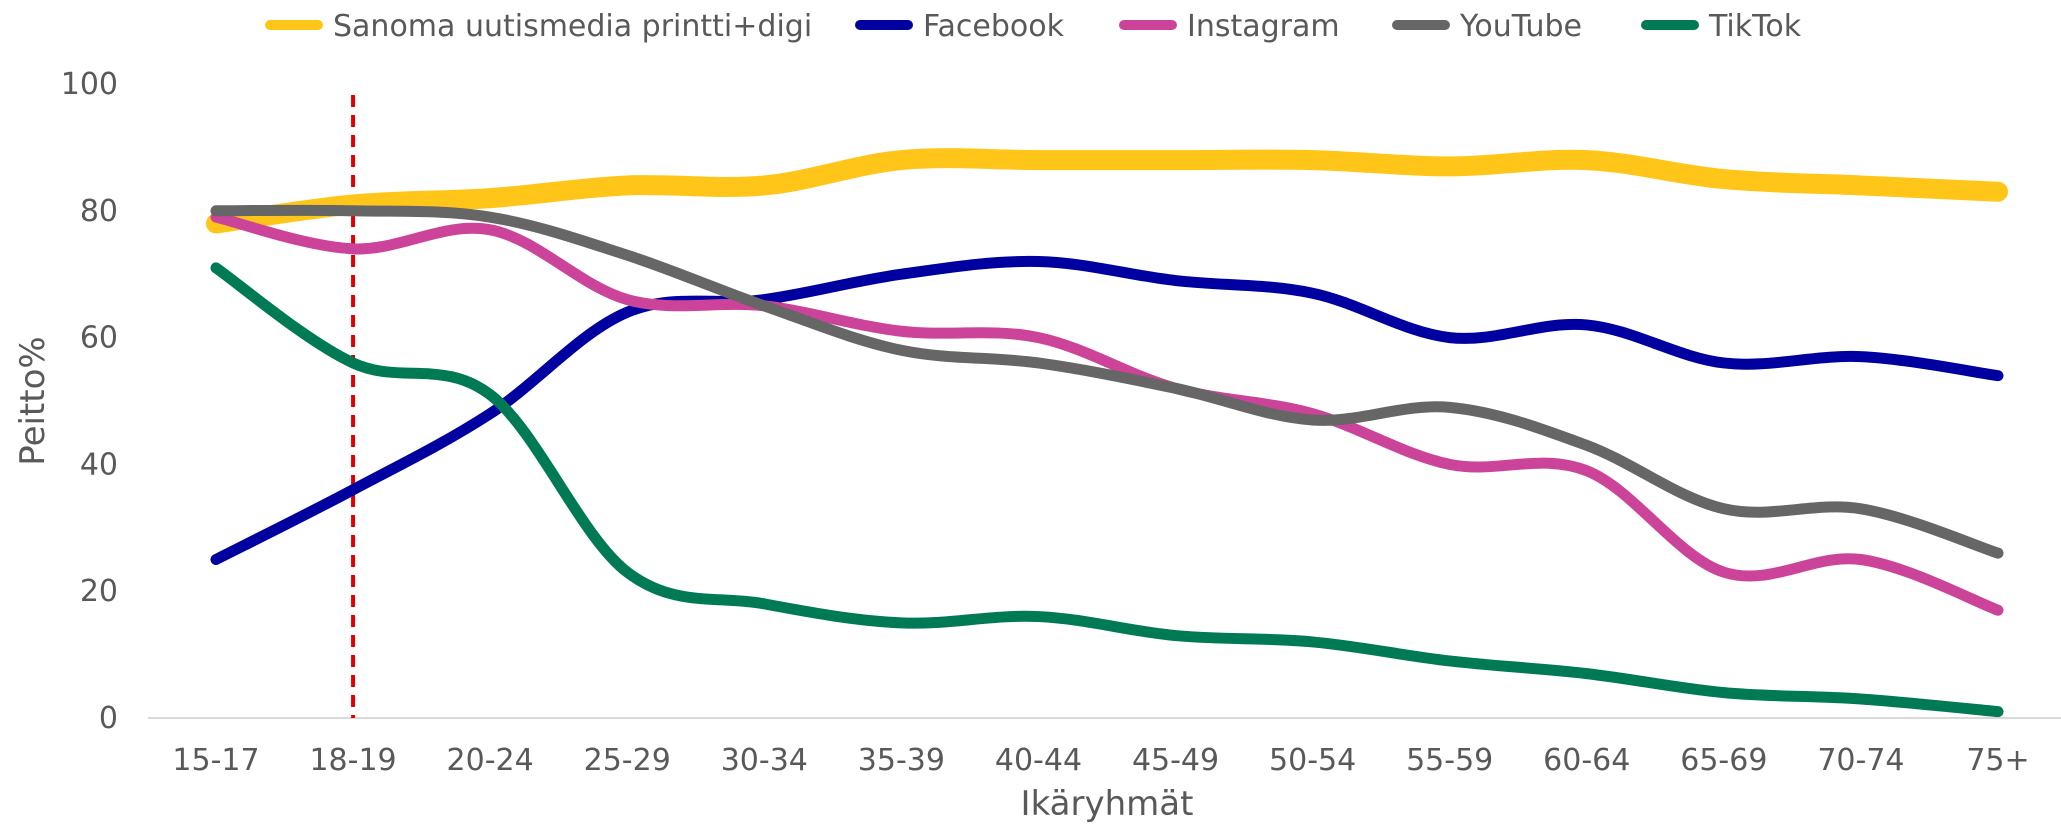 The height and width of the screenshot is (825, 2061). I want to click on x-tick-label: 35-39, so click(901, 760).